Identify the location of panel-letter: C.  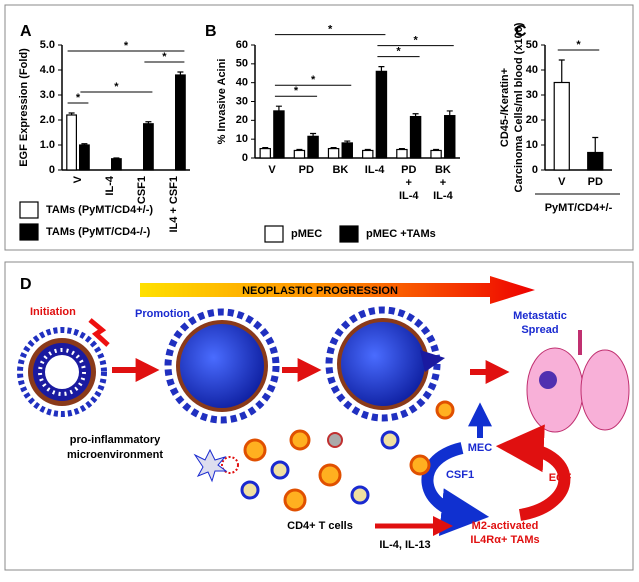
(521, 31).